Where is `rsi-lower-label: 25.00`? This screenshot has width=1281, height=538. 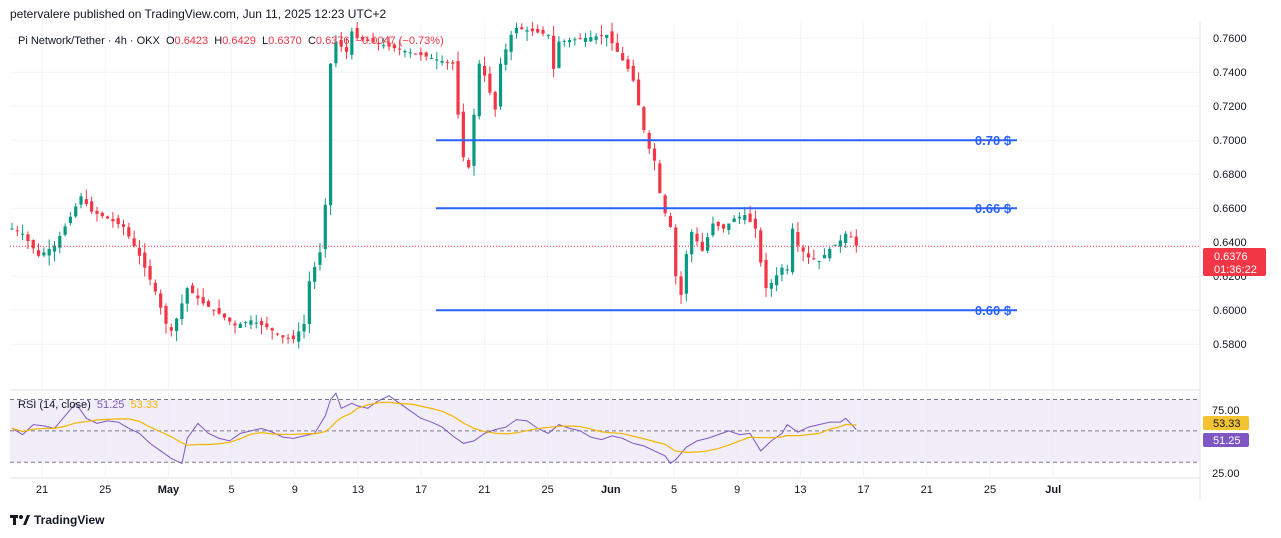
rsi-lower-label: 25.00 is located at coordinates (1226, 474).